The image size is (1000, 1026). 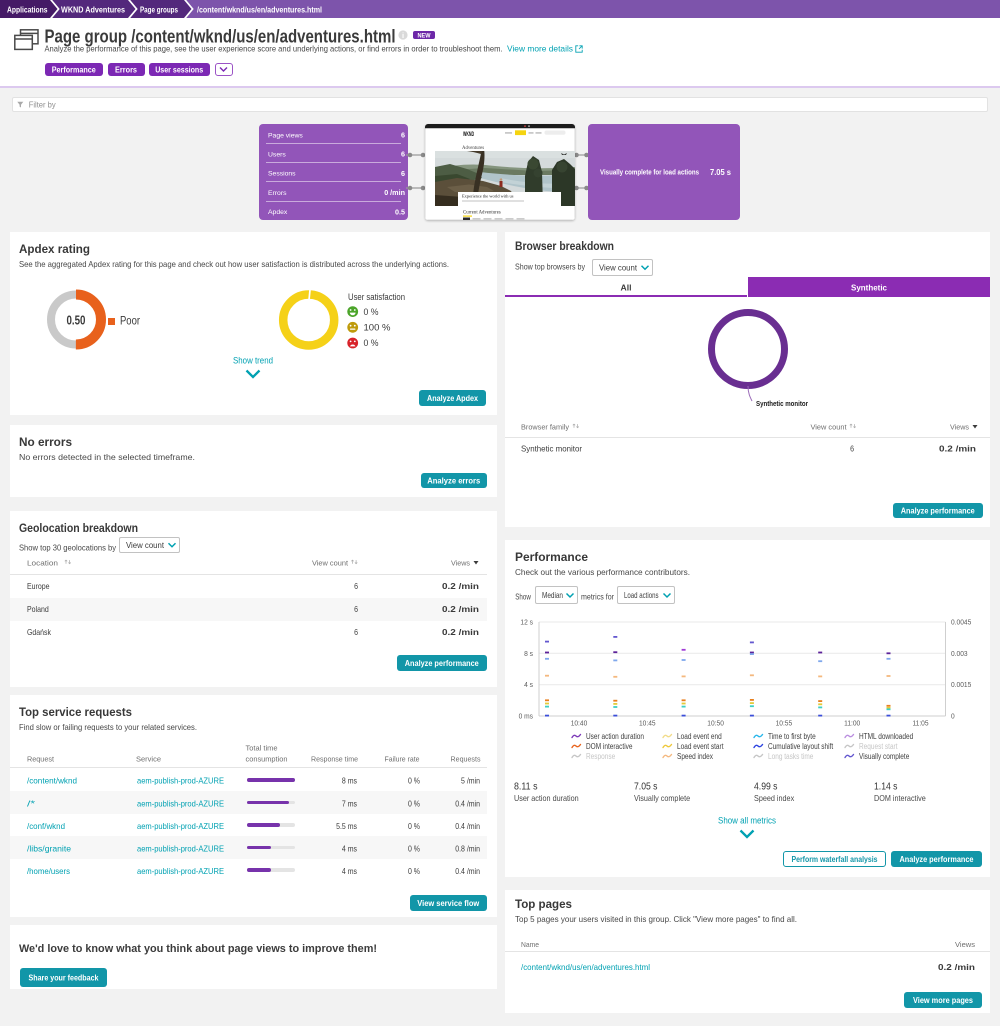 What do you see at coordinates (938, 510) in the screenshot?
I see `svg-text: Analyze performance` at bounding box center [938, 510].